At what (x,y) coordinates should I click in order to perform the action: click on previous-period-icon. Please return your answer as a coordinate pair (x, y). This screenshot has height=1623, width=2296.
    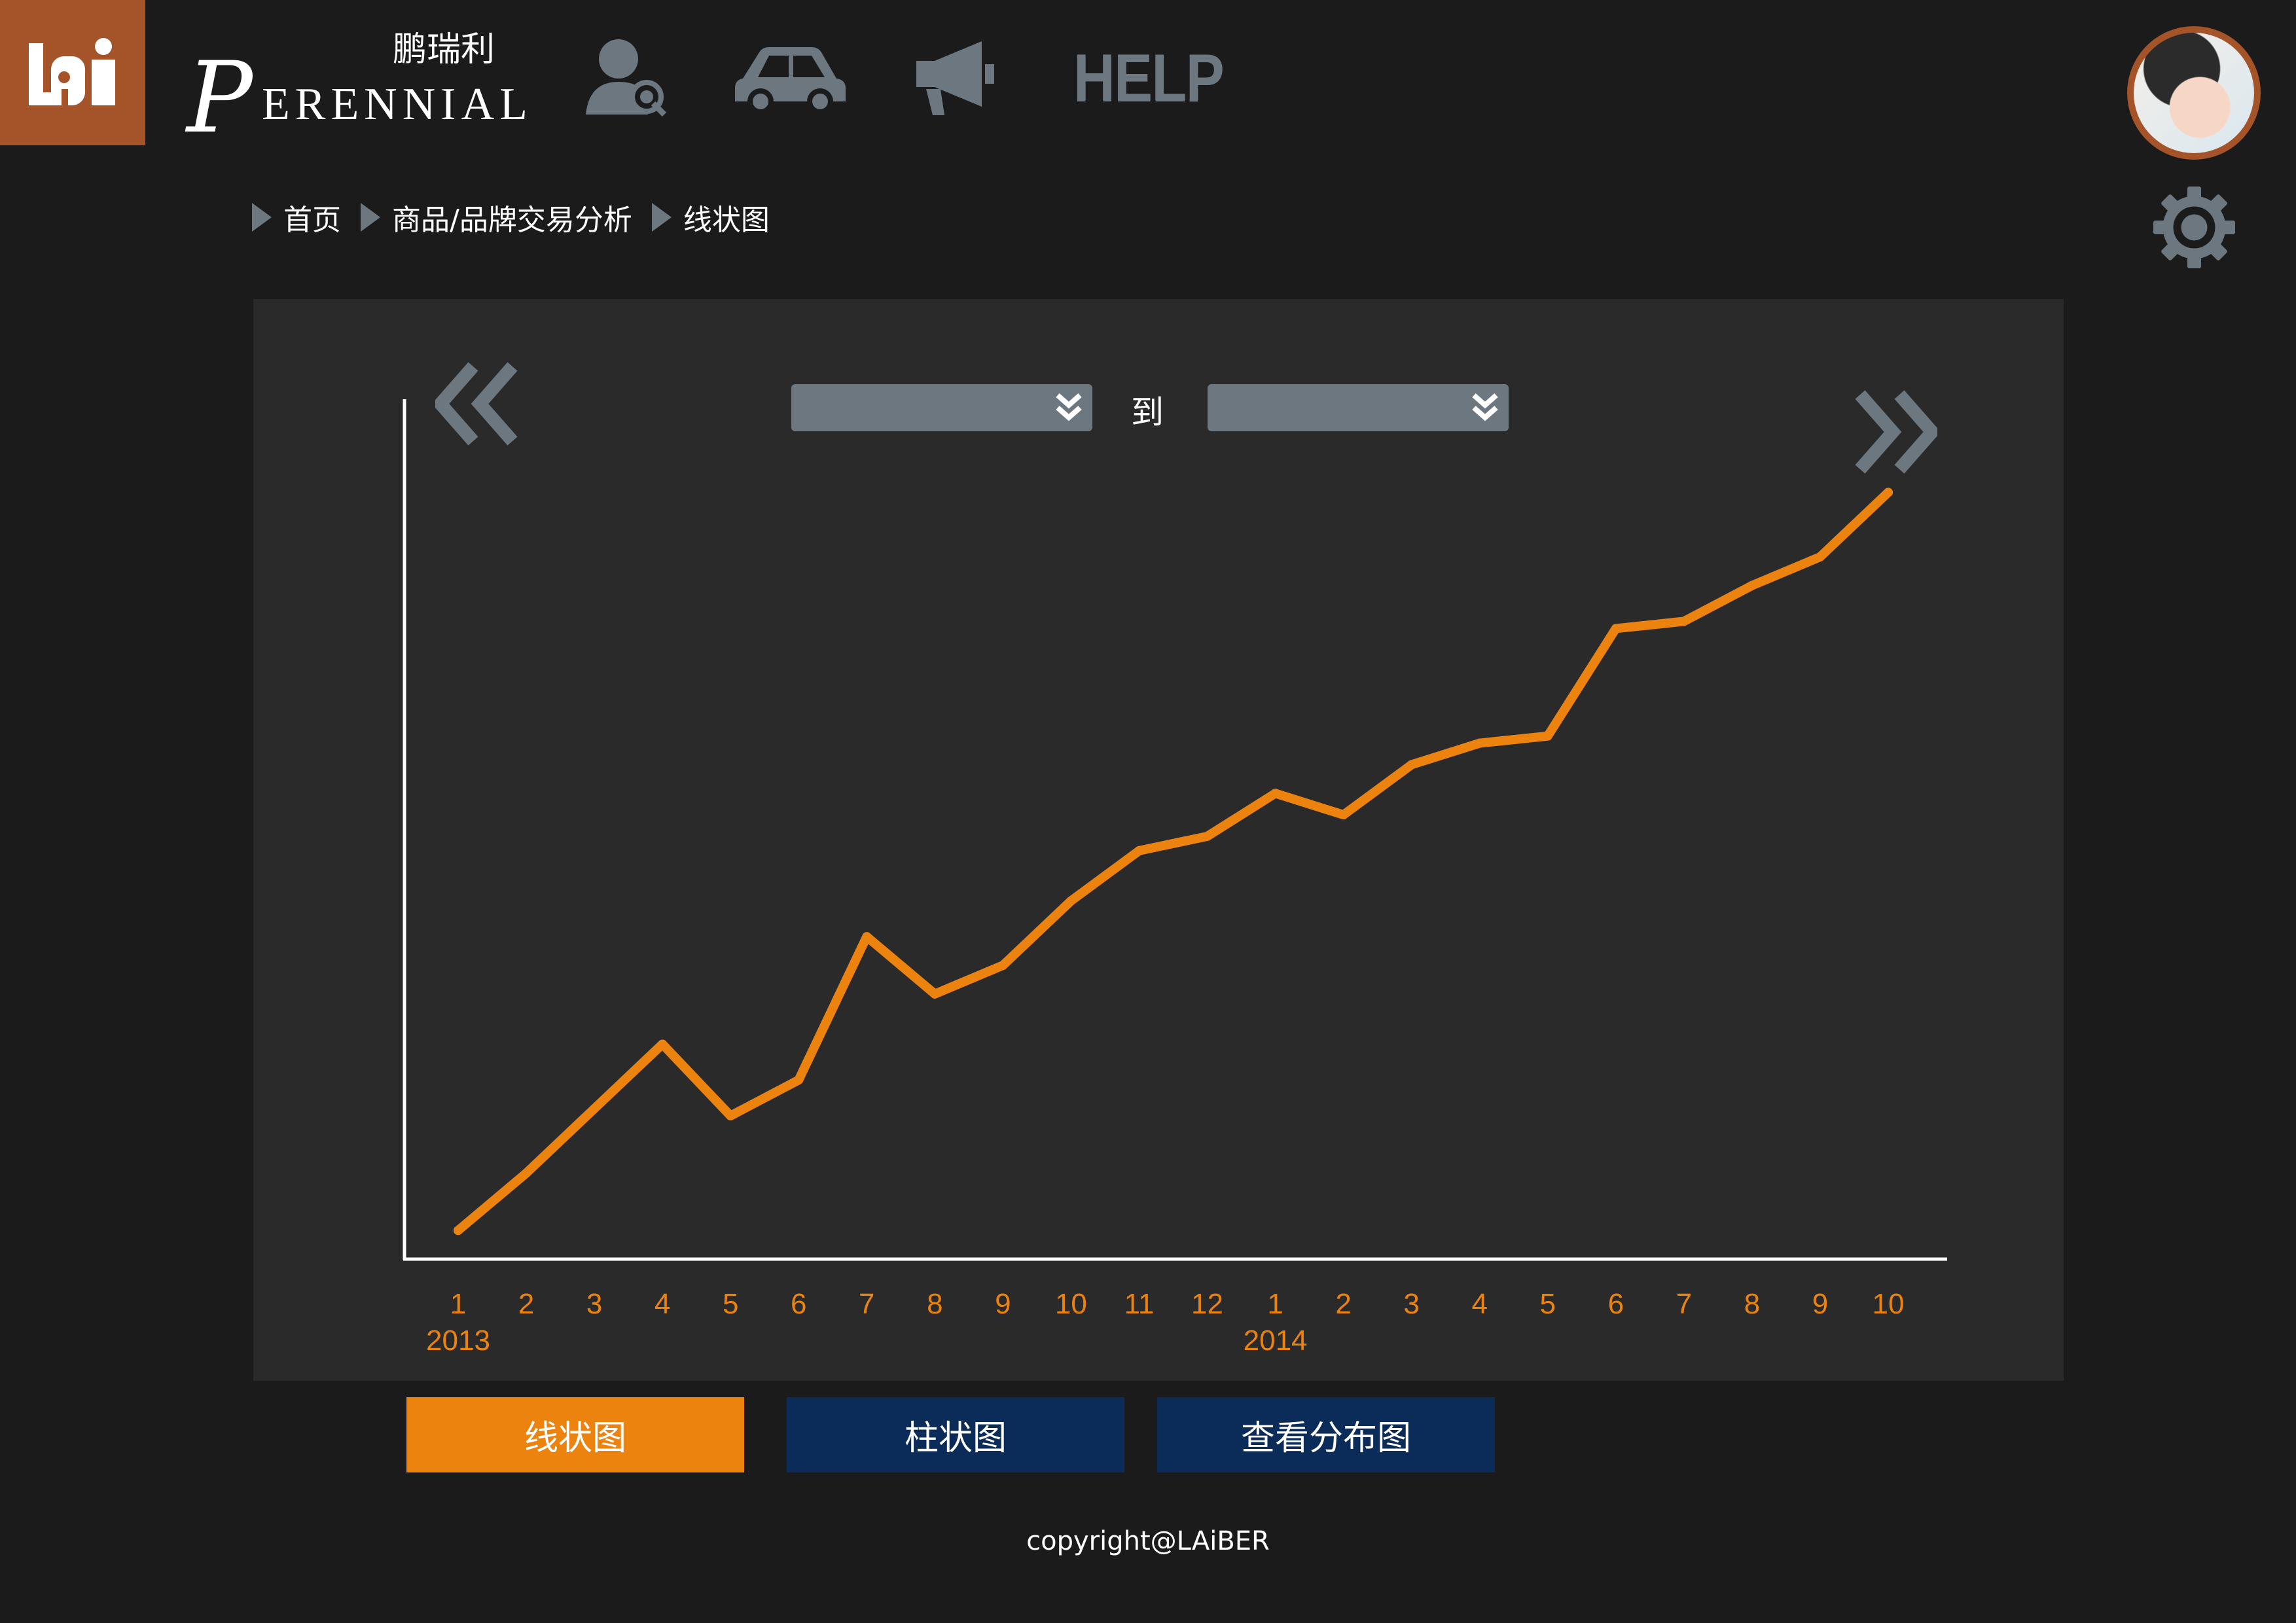
    Looking at the image, I should click on (477, 403).